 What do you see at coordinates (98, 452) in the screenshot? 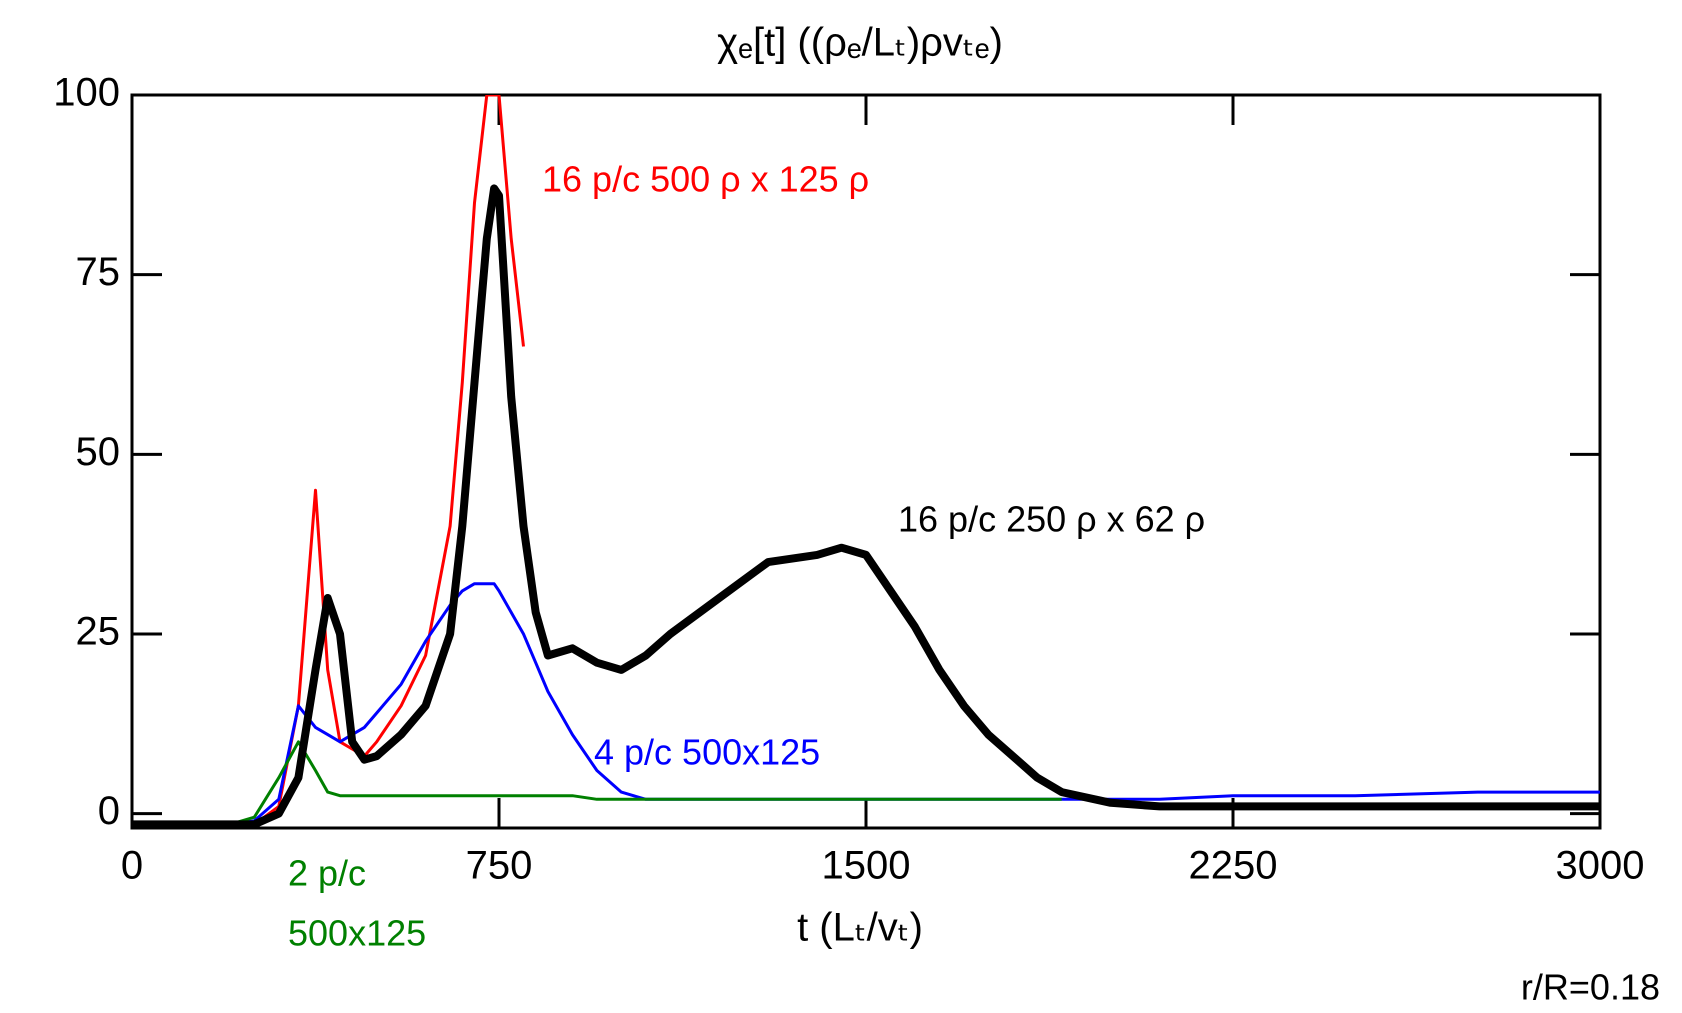
I see `y-tick-label: 50` at bounding box center [98, 452].